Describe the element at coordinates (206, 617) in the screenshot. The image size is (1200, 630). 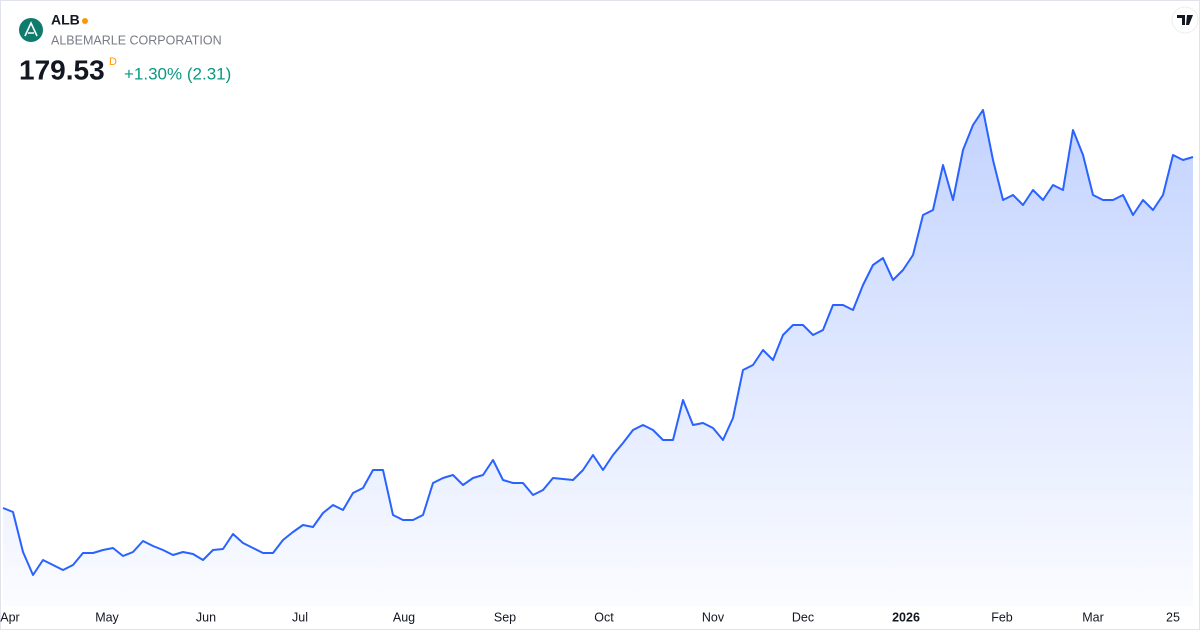
I see `x-tick-label: Jun` at that location.